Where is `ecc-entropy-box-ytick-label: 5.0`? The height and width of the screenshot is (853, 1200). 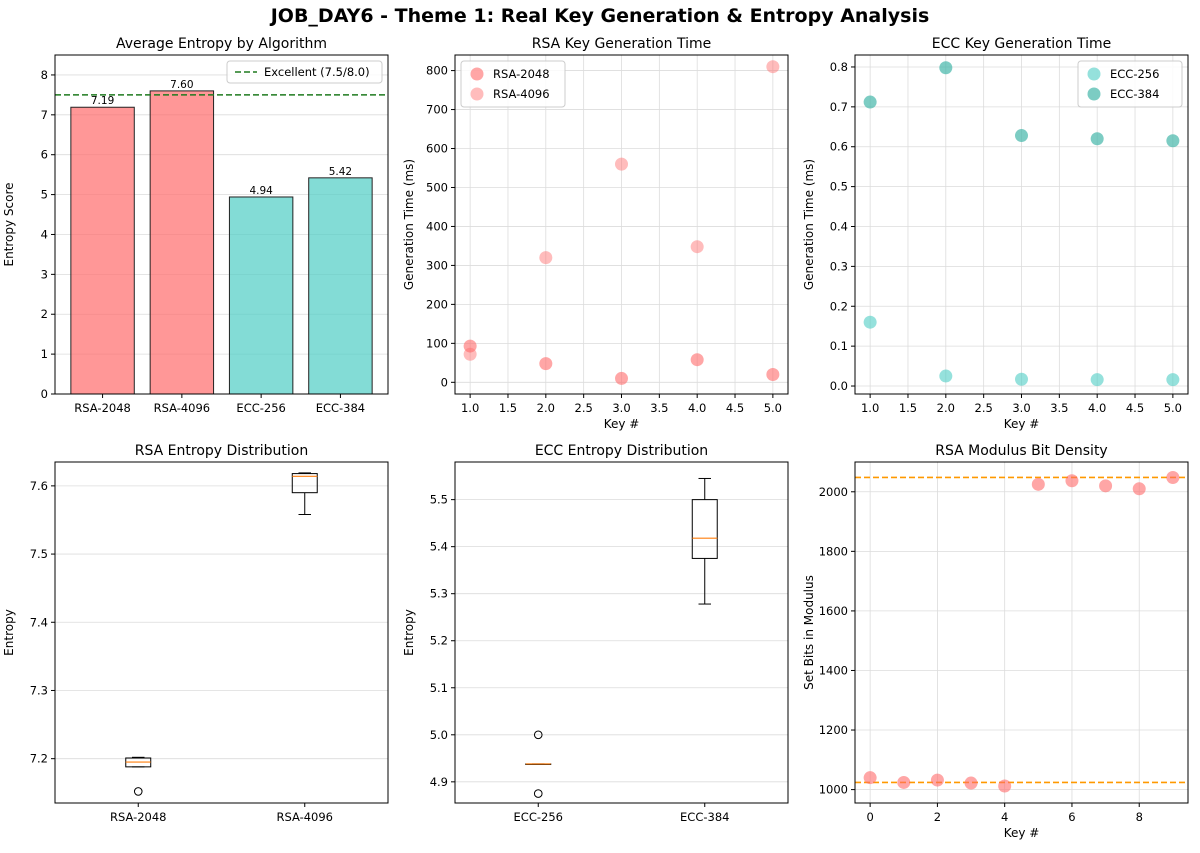
ecc-entropy-box-ytick-label: 5.0 is located at coordinates (439, 735).